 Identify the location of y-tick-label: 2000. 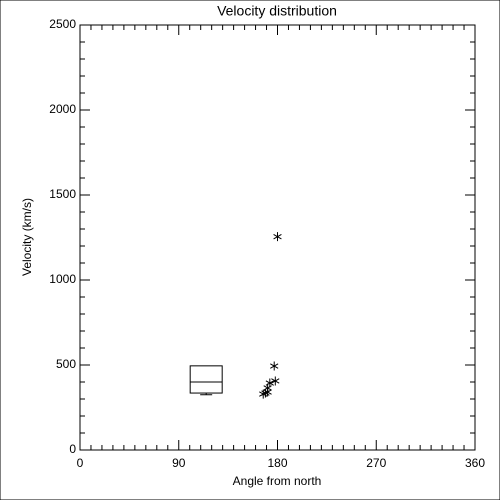
(62, 109).